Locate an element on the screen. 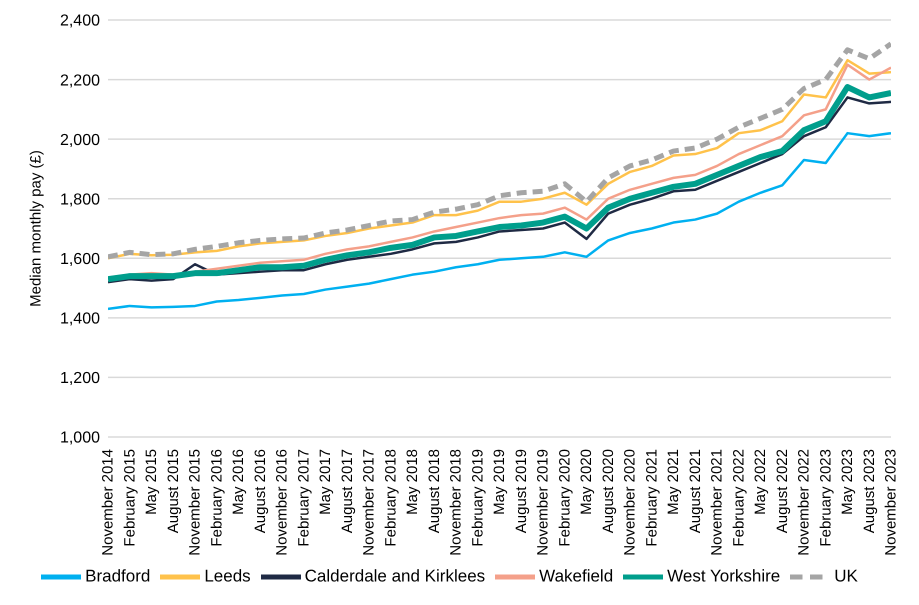 This screenshot has width=919, height=605. x-tick-label: February 2018 is located at coordinates (391, 498).